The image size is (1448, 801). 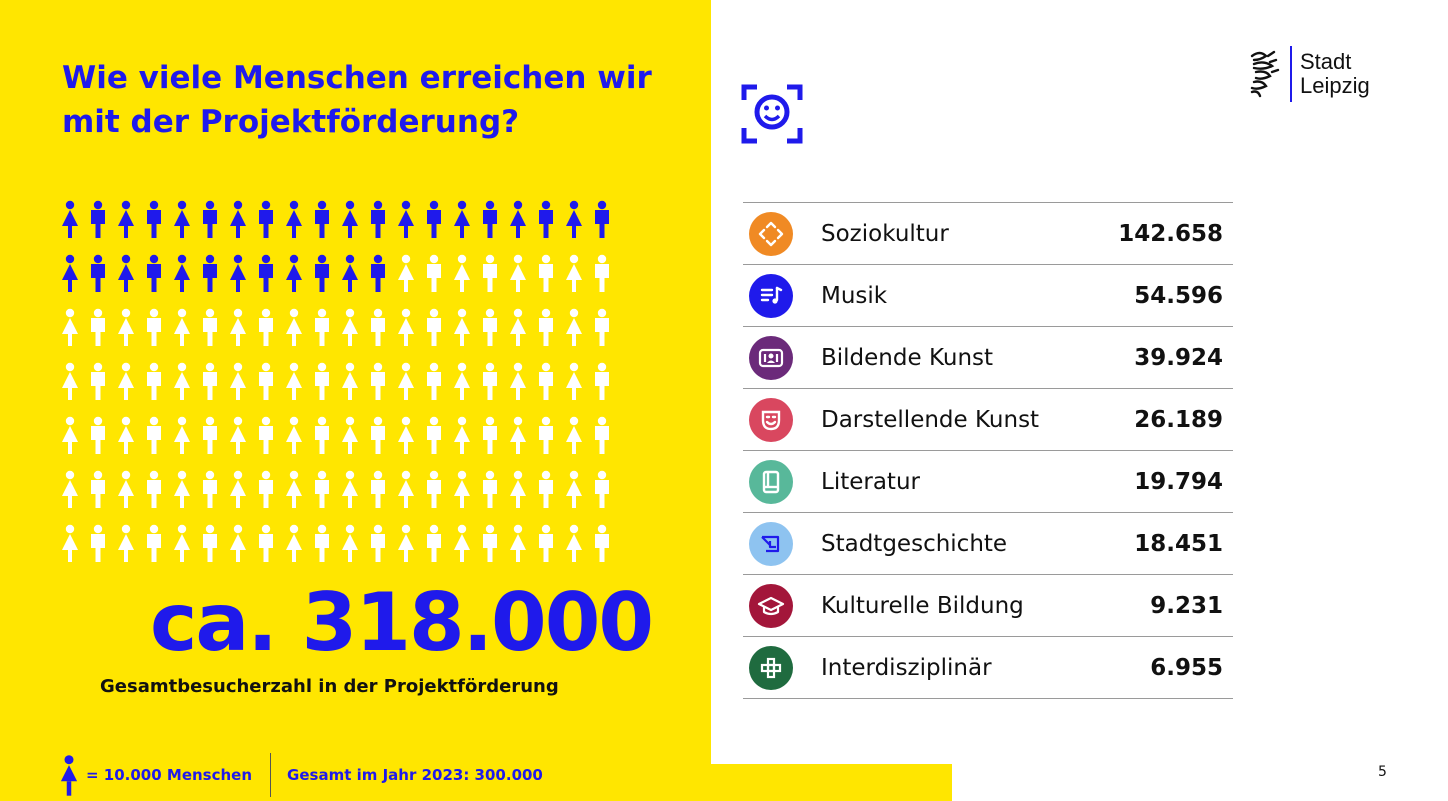 I want to click on table-row: Interdisziplinär 6.955, so click(x=988, y=668).